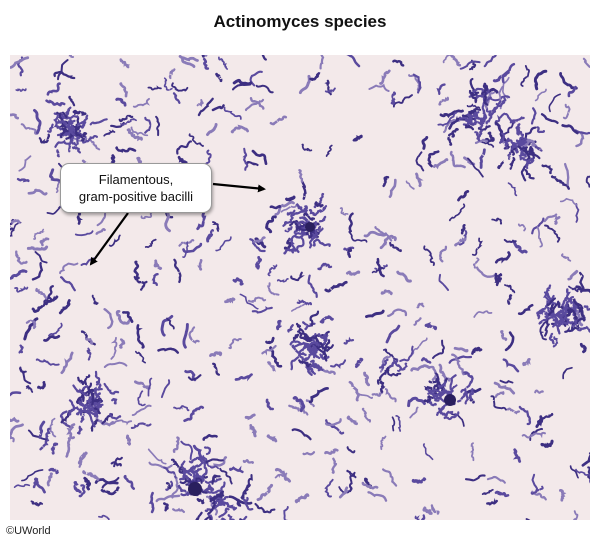  Describe the element at coordinates (28, 531) in the screenshot. I see `copyright-credit: ©UWorld` at that location.